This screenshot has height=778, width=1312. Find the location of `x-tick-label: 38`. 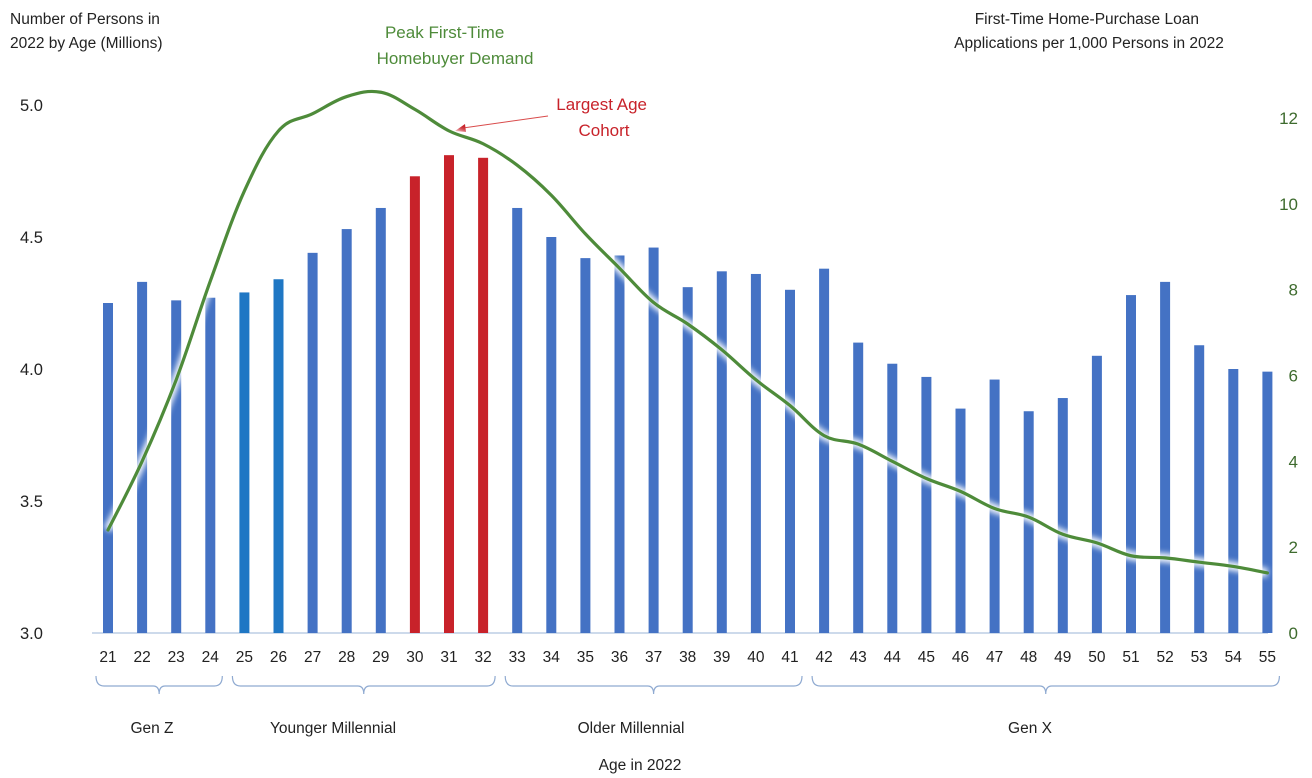

x-tick-label: 38 is located at coordinates (687, 657).